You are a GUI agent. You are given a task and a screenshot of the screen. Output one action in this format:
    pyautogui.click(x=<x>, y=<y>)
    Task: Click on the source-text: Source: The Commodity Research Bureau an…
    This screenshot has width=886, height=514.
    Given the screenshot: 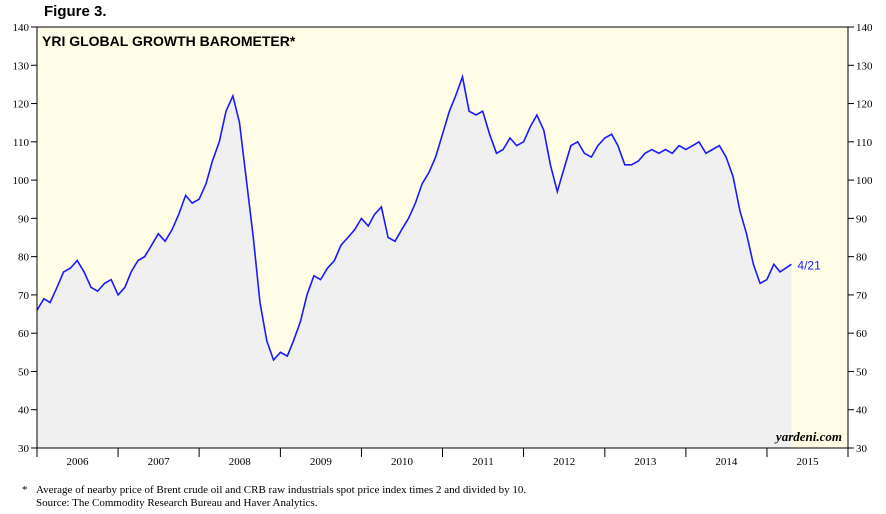 What is the action you would take?
    pyautogui.click(x=177, y=503)
    